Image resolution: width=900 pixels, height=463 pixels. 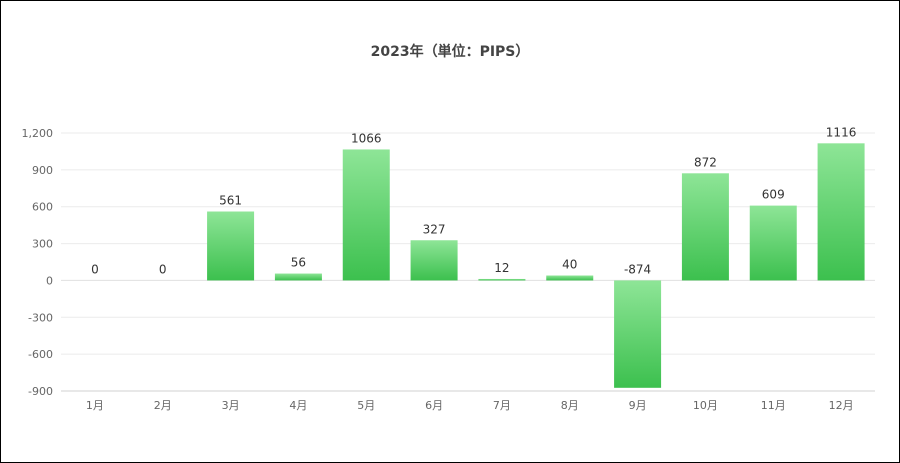 I want to click on data-label: -874, so click(x=637, y=269).